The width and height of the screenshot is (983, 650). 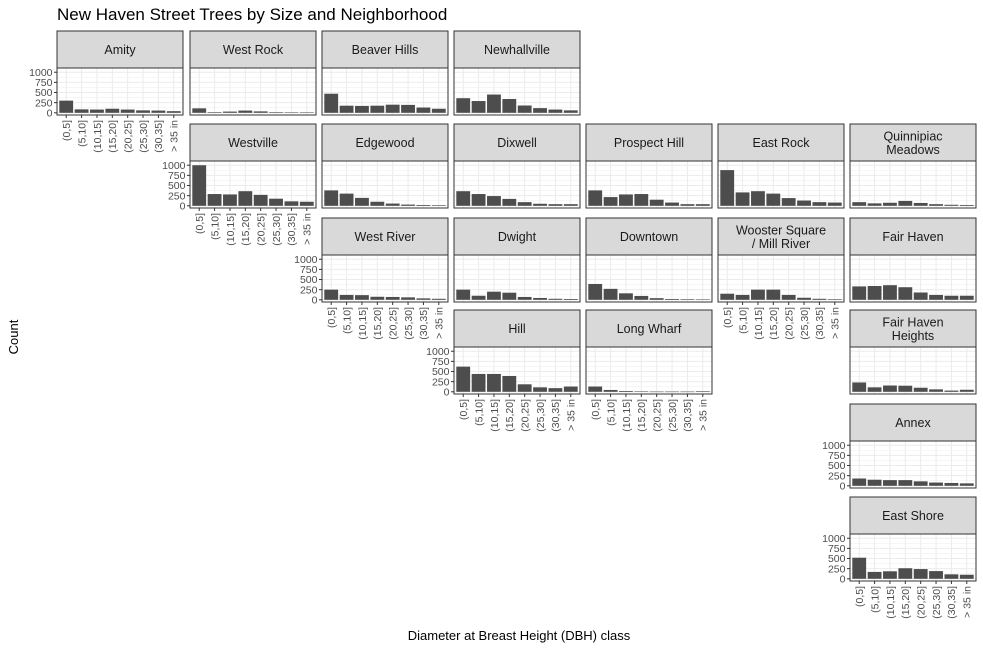 I want to click on strip-label: Amity, so click(x=120, y=50).